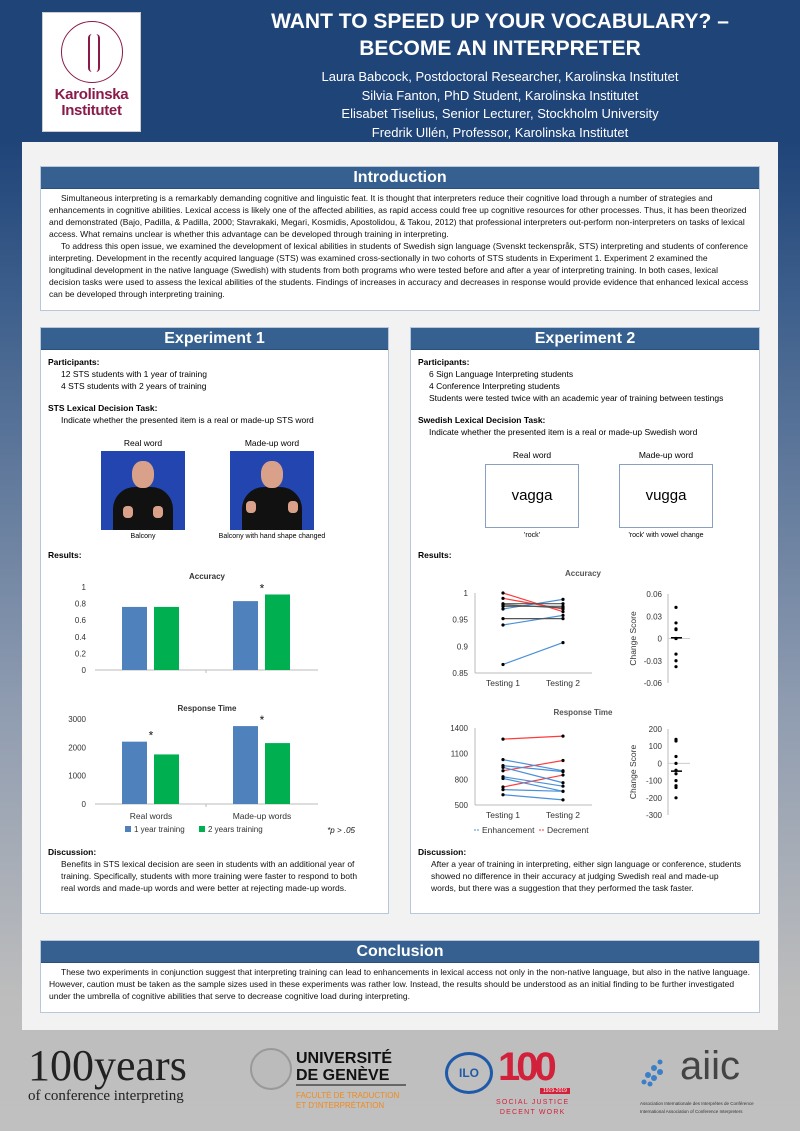  What do you see at coordinates (568, 830) in the screenshot?
I see `legend-label: Decrement` at bounding box center [568, 830].